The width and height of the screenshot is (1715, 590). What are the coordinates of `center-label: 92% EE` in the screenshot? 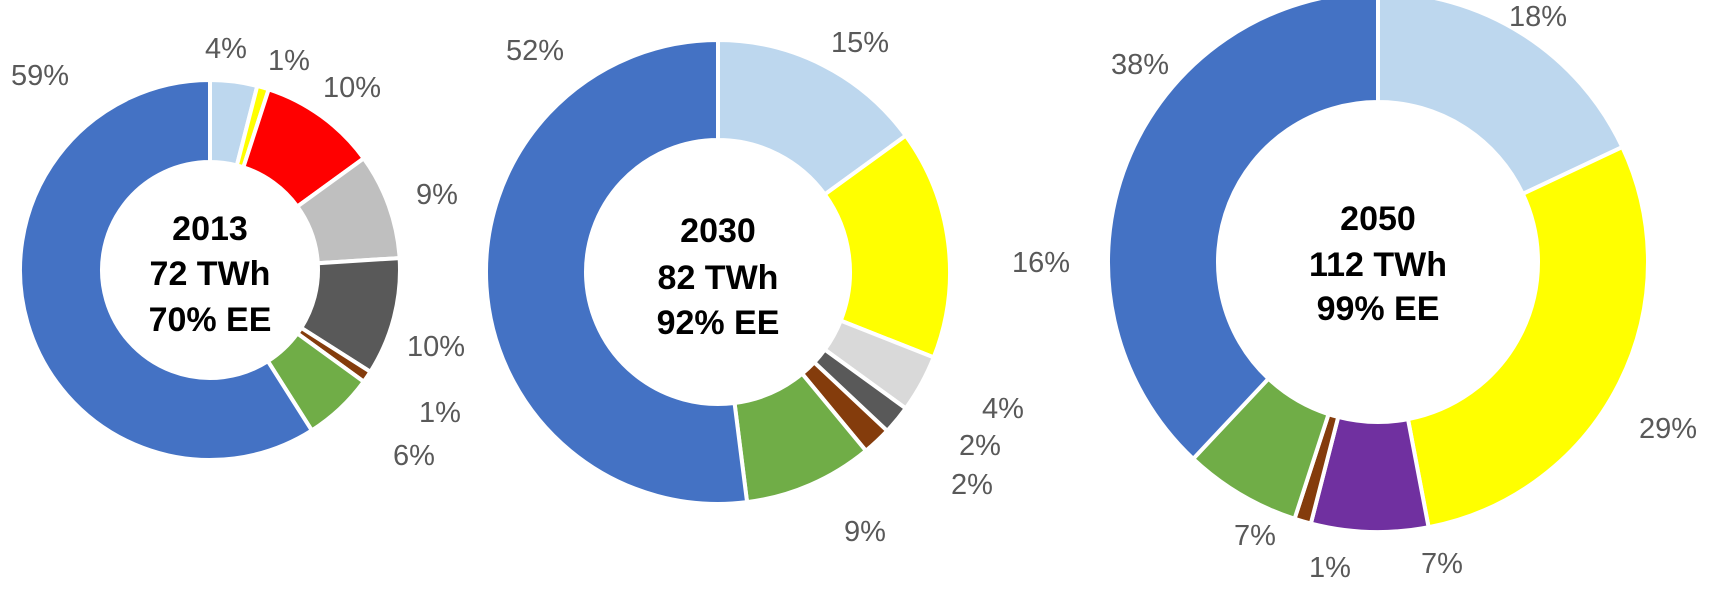 It's located at (718, 323).